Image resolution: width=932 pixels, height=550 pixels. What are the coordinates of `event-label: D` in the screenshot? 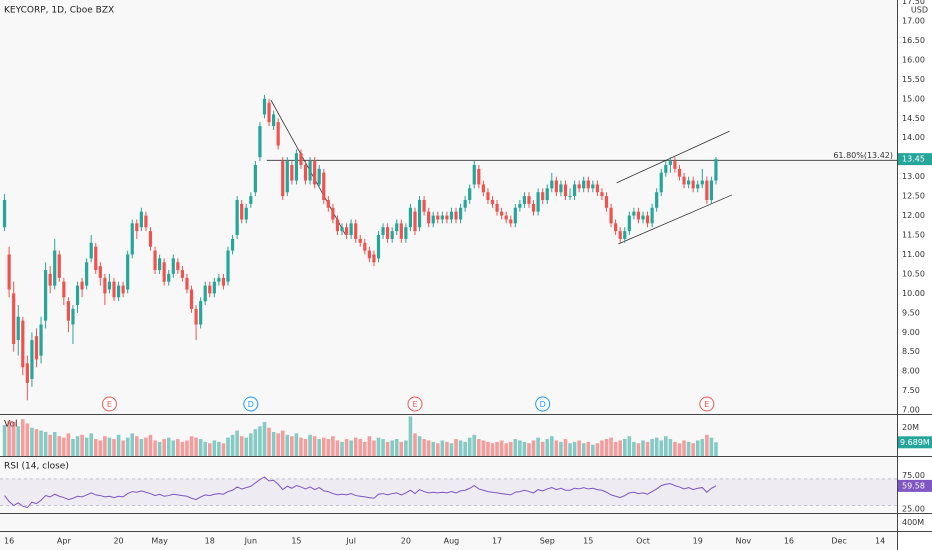 It's located at (543, 404).